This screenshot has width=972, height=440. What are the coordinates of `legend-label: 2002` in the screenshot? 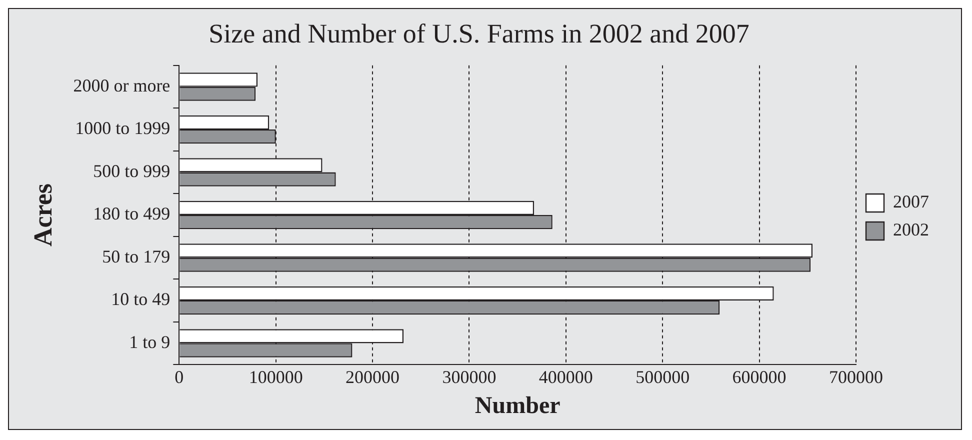 It's located at (911, 230).